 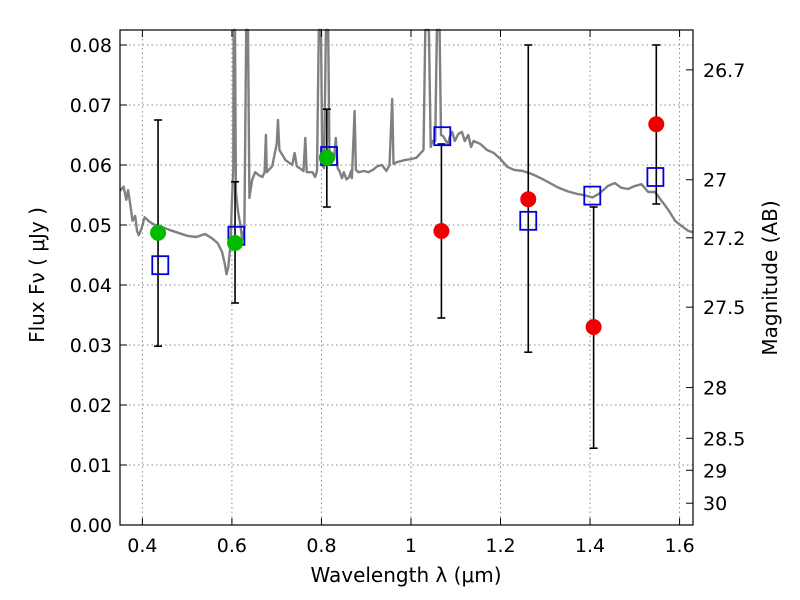 I want to click on y-tick-label: 0.04, so click(x=91, y=286).